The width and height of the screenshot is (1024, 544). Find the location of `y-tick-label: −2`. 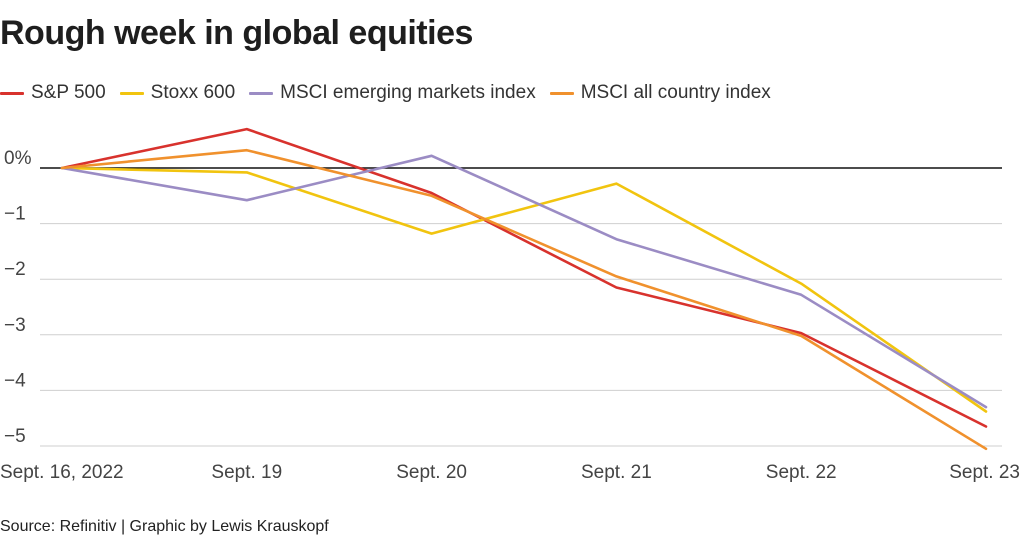

y-tick-label: −2 is located at coordinates (15, 269).